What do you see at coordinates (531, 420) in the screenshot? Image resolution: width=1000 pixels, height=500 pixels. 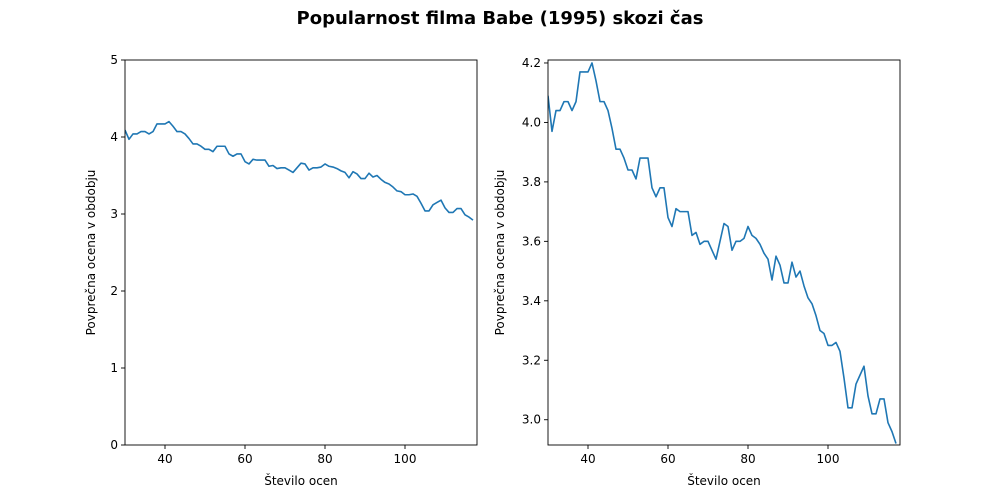 I see `y-tick-label: 3.0` at bounding box center [531, 420].